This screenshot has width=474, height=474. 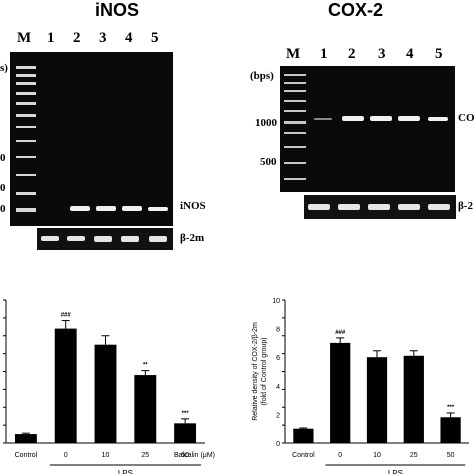 I want to click on y-tick-label: 2, so click(x=278, y=415).